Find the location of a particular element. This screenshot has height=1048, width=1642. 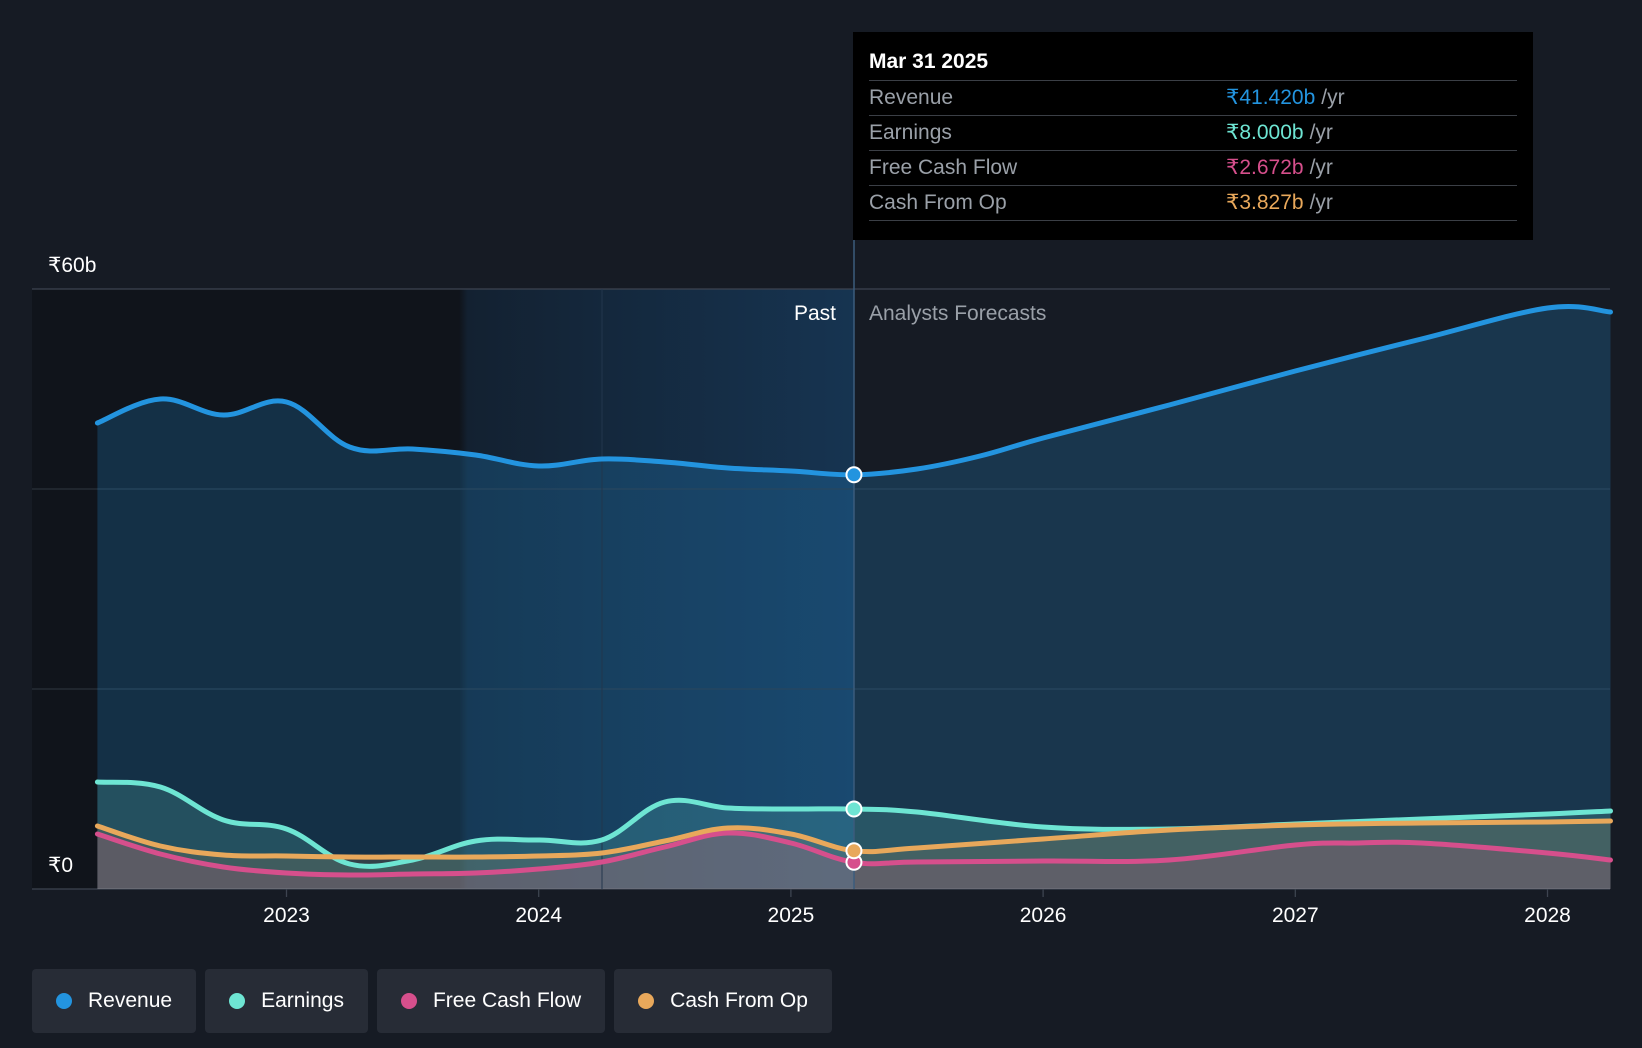

tooltip-row-revenue: Revenue ₹41.420b /yr is located at coordinates (1193, 98).